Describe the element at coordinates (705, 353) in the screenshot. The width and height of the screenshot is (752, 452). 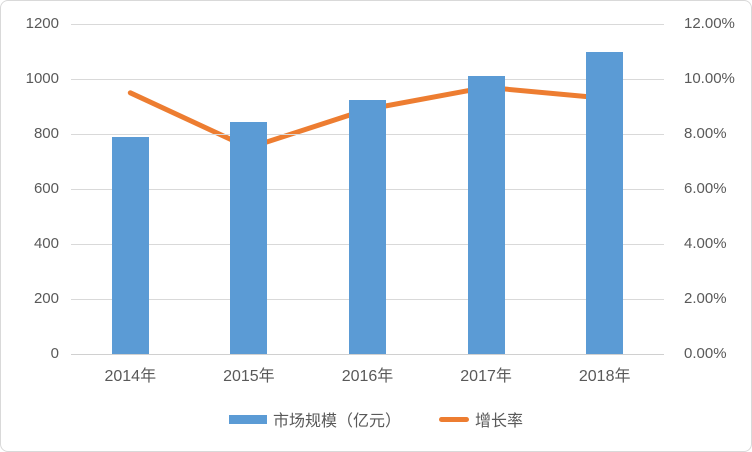
I see `right-axis-tick-label: 0.00%` at that location.